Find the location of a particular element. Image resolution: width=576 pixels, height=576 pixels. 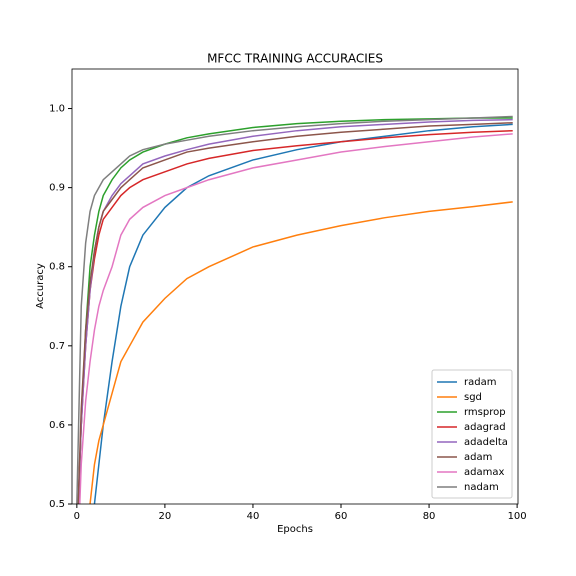

y-tick-label: 0.7 is located at coordinates (57, 346).